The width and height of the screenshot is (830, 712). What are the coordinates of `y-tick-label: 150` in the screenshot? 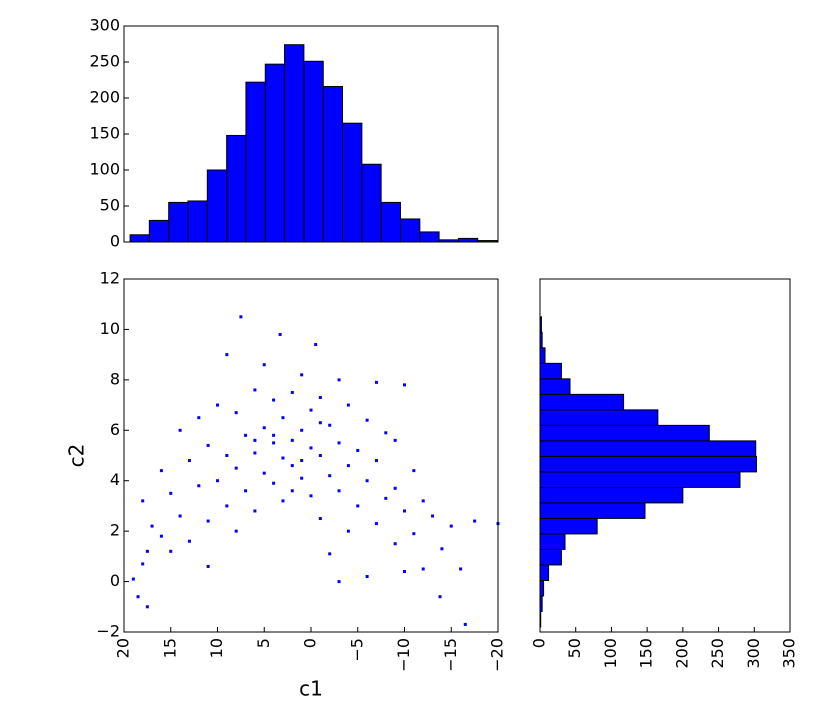 It's located at (104, 133).